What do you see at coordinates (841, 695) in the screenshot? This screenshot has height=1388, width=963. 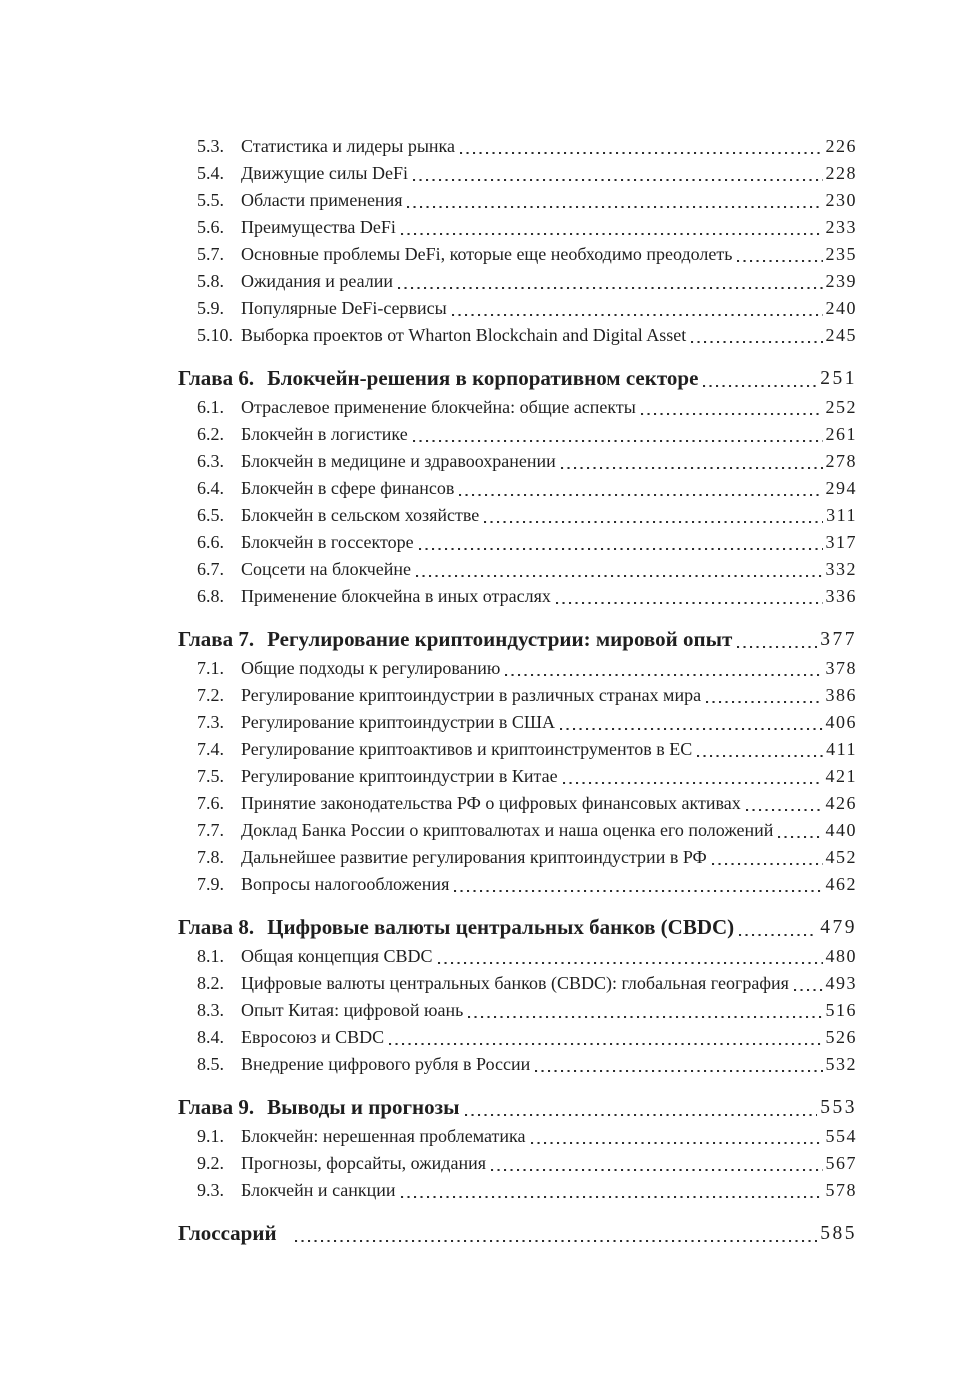 I see `entry-page-number: 386` at bounding box center [841, 695].